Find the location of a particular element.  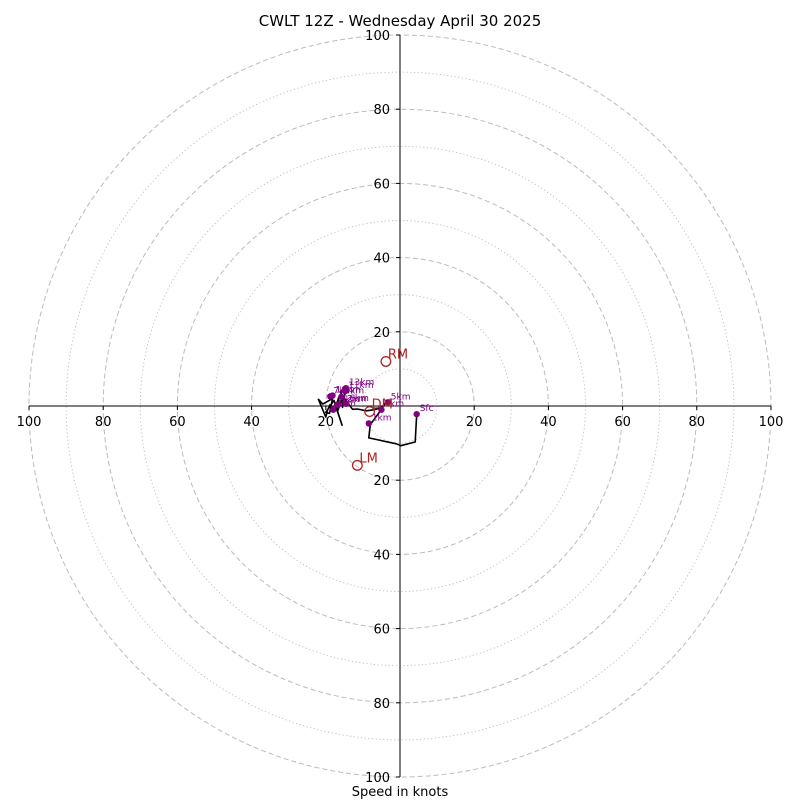

height-point-label: 6km is located at coordinates (359, 399).